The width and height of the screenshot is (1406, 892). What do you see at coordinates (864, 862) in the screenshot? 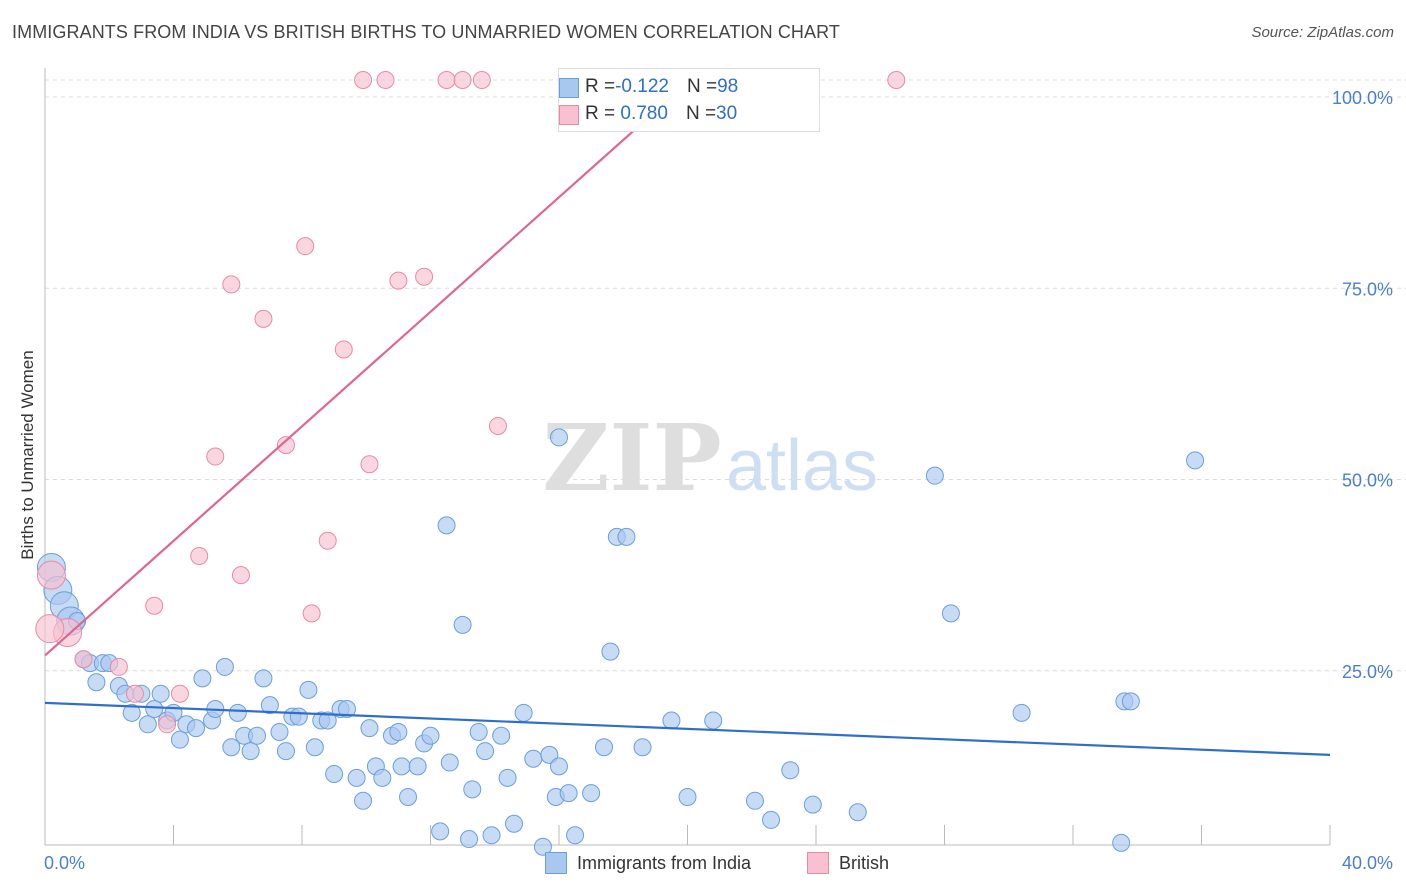
I see `legend-label-british: British` at bounding box center [864, 862].